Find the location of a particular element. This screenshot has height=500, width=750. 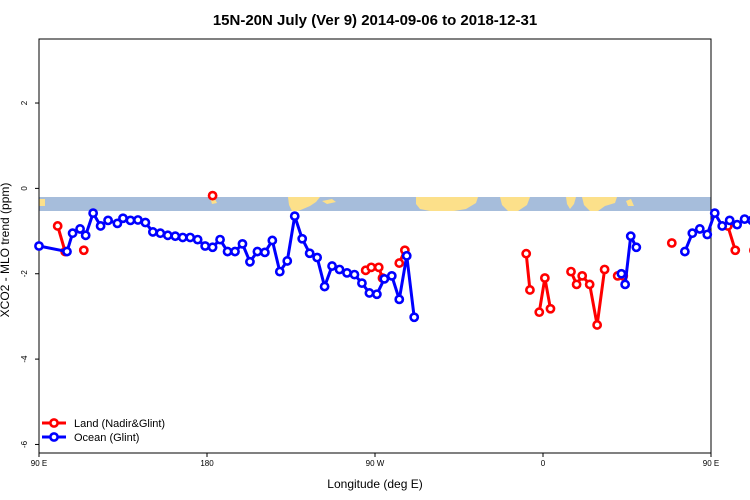

y-tick-label: -4 is located at coordinates (24, 359).